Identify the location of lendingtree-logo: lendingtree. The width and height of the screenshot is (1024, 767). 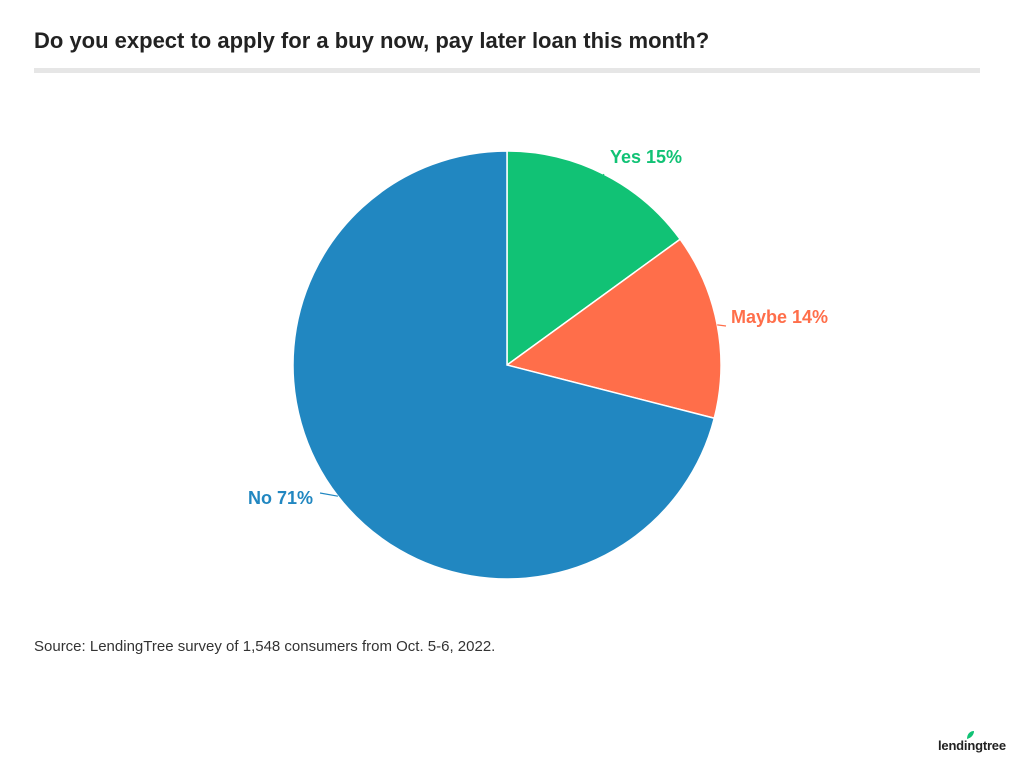
(972, 742).